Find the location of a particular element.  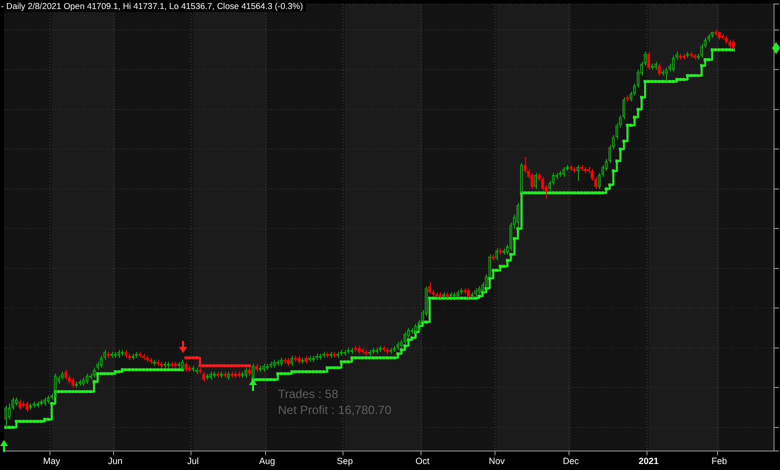

x-tick-label: Oct is located at coordinates (423, 461).